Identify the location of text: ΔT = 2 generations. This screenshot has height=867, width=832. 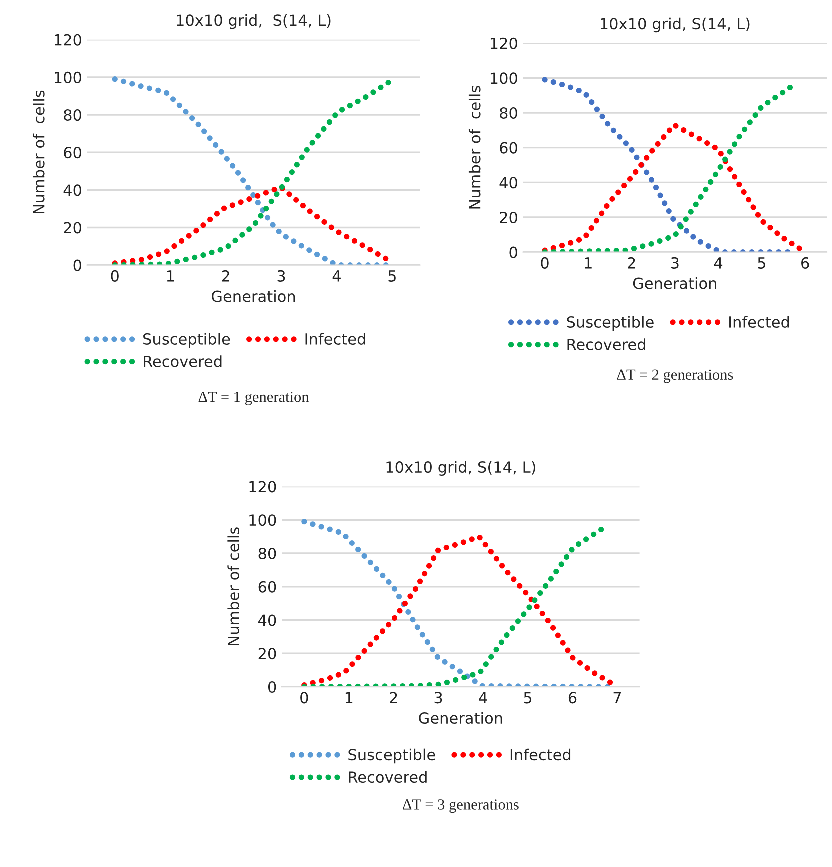
(675, 377).